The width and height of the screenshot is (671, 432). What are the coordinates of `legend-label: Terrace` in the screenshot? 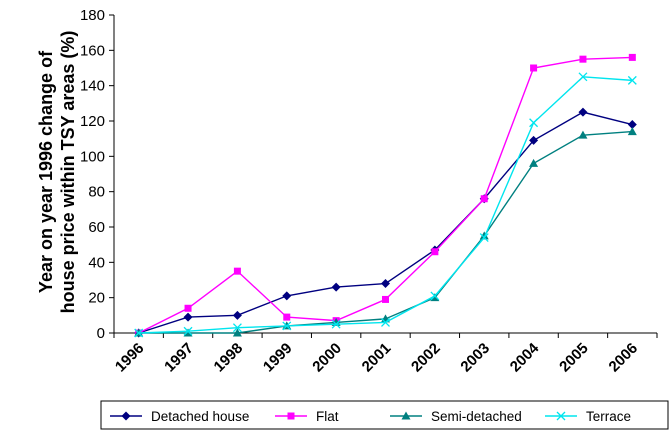 It's located at (608, 416).